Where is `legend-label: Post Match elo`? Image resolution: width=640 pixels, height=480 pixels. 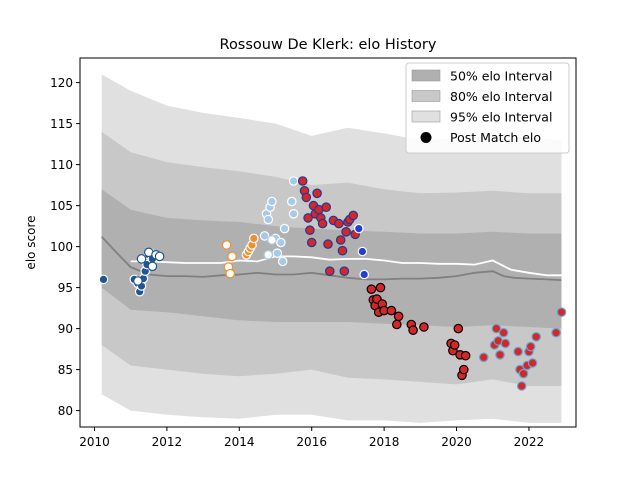 legend-label: Post Match elo is located at coordinates (495, 137).